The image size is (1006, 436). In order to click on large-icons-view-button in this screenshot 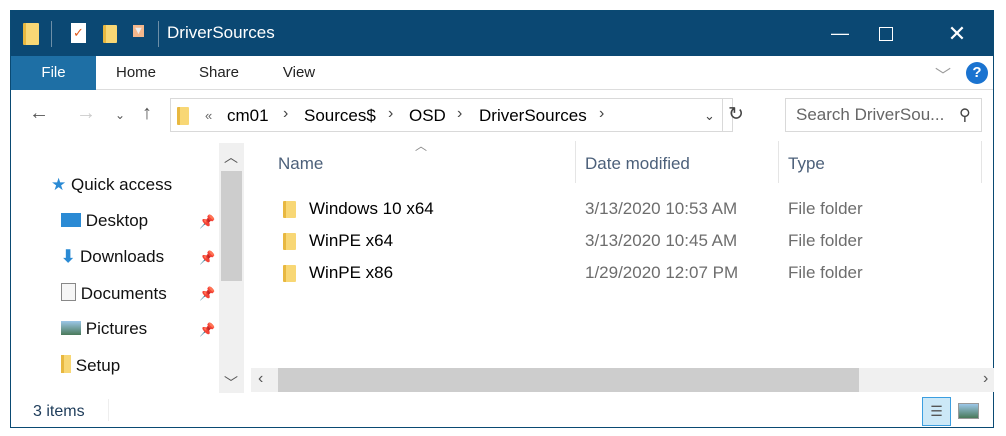, I will do `click(968, 411)`.